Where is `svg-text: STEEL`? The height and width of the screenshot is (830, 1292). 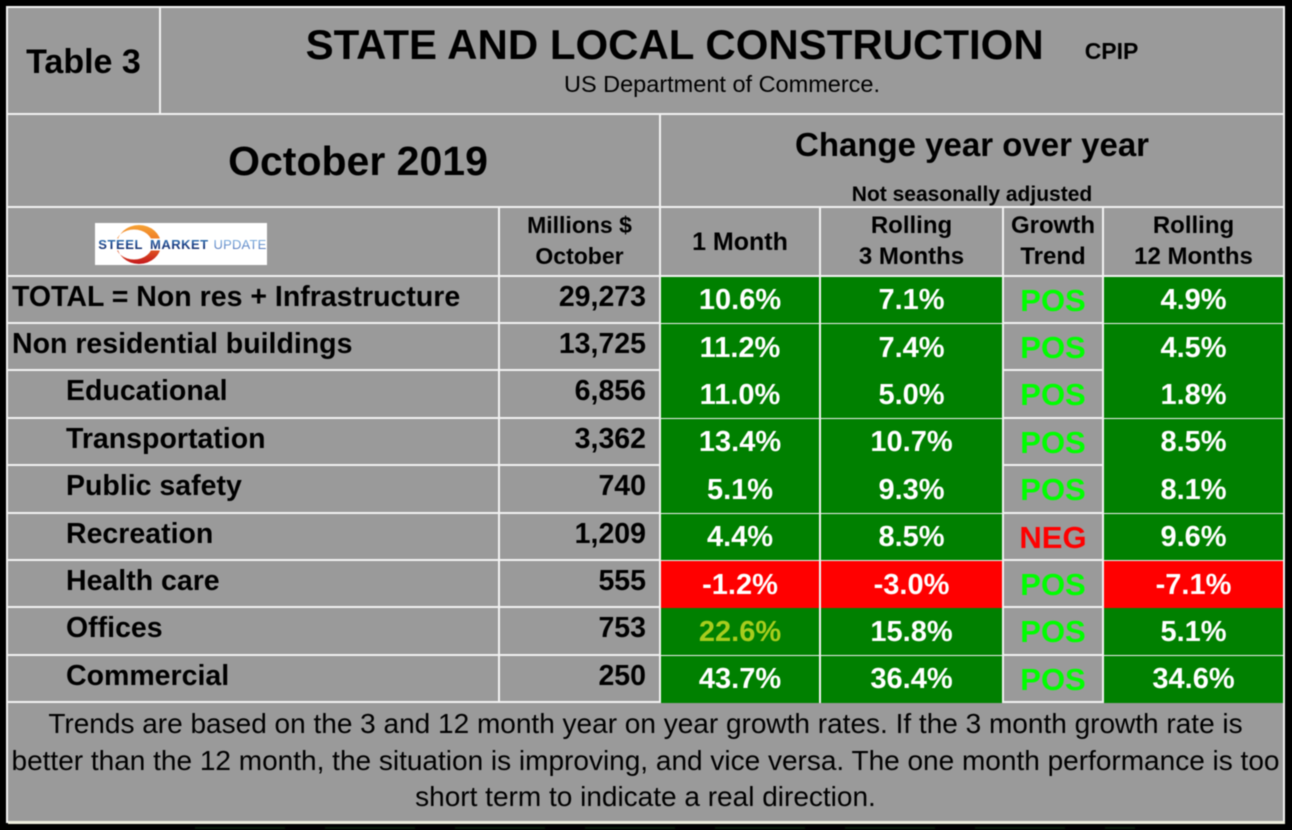 svg-text: STEEL is located at coordinates (120, 244).